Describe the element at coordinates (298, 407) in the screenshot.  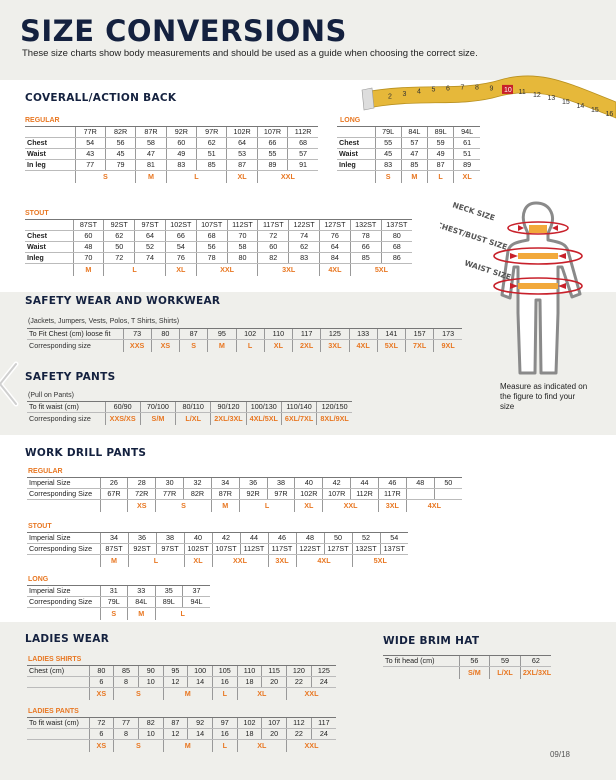
I see `table-cell: 110/140` at that location.